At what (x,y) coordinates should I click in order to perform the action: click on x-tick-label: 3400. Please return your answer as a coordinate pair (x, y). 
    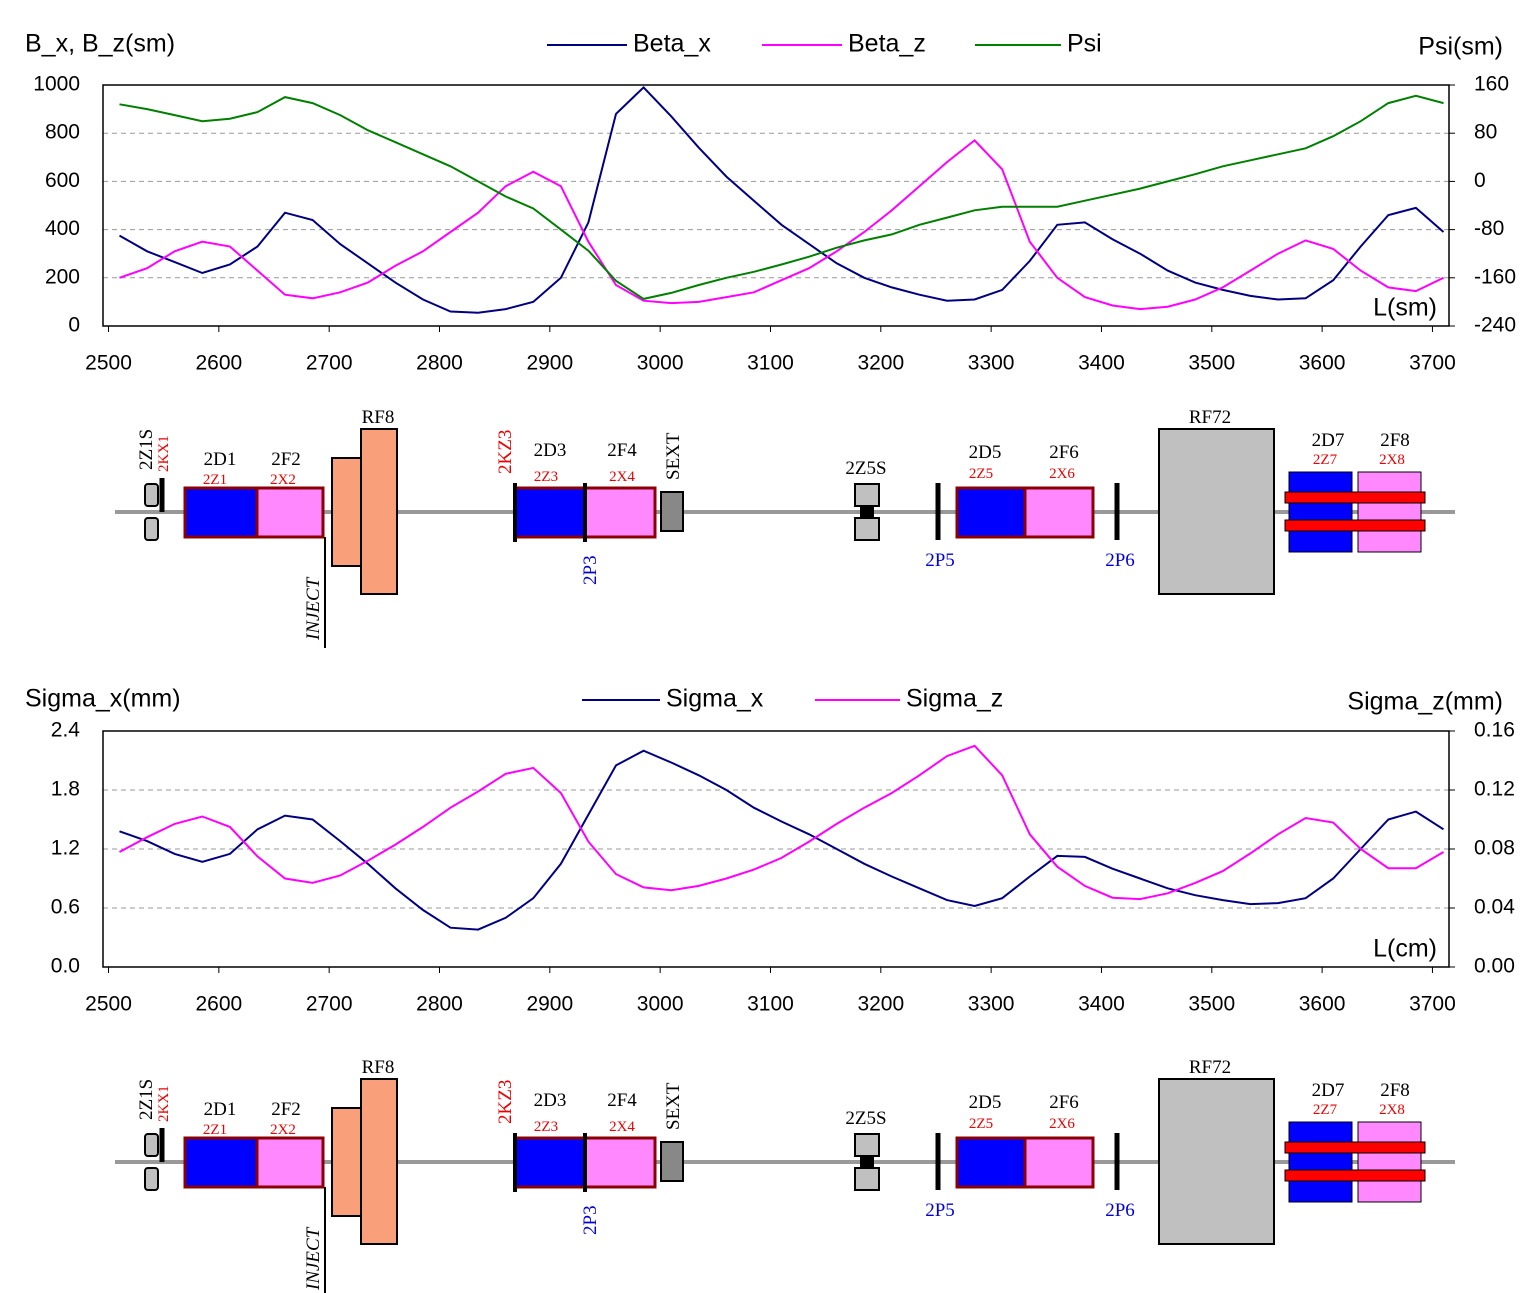
    Looking at the image, I should click on (1101, 1004).